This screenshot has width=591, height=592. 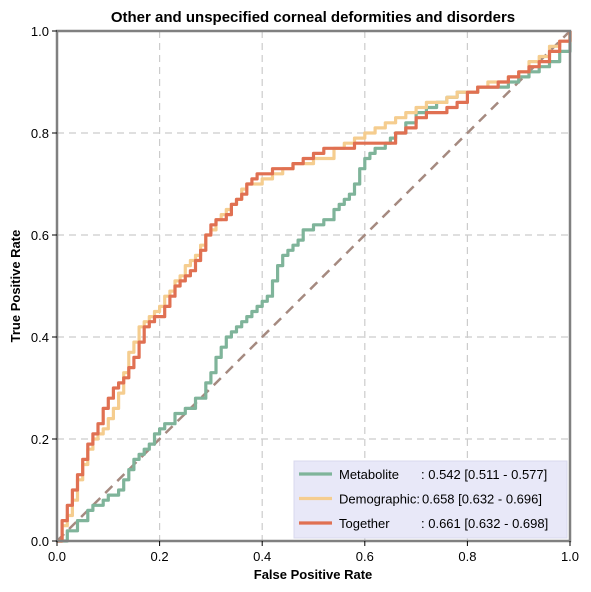 What do you see at coordinates (40, 31) in the screenshot?
I see `y-tick-label: 1.0` at bounding box center [40, 31].